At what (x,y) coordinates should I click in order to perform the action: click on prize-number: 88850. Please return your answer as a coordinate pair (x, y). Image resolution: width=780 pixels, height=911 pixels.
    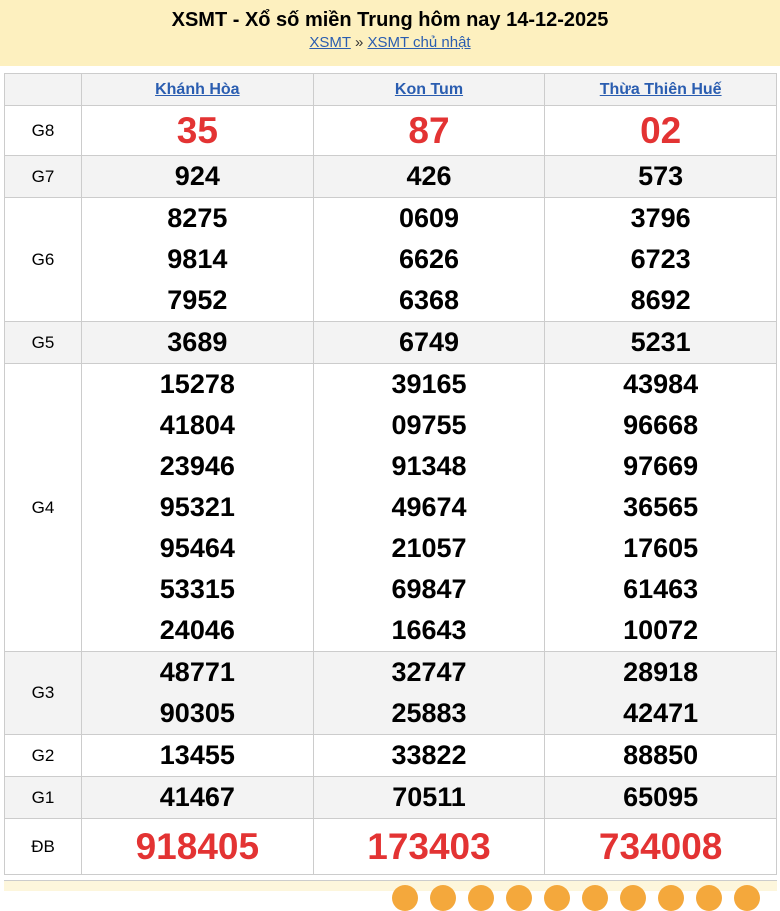
    Looking at the image, I should click on (661, 755).